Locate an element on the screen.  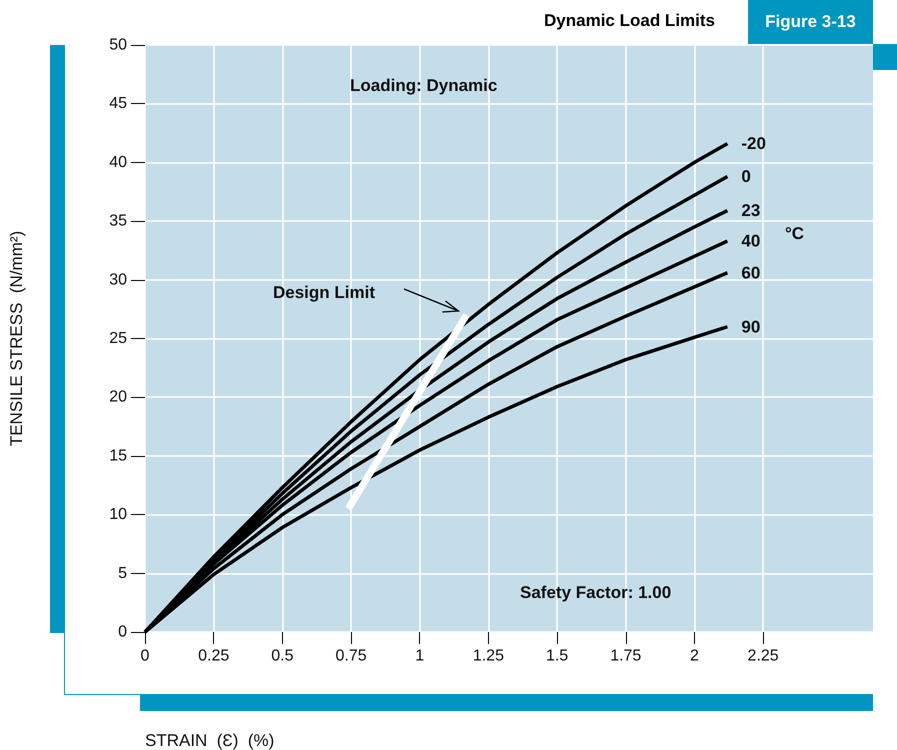
annotation: Safety Factor: 1.00 is located at coordinates (596, 592).